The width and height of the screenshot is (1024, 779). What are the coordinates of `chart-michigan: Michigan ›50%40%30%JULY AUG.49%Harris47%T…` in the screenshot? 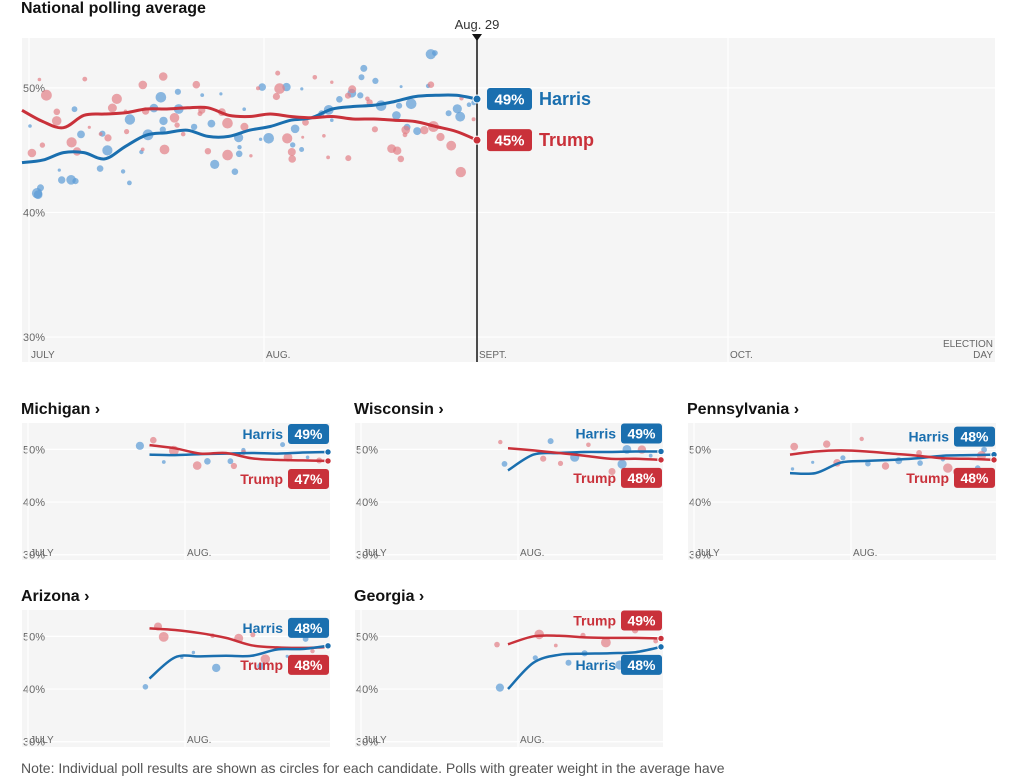 It's located at (176, 481).